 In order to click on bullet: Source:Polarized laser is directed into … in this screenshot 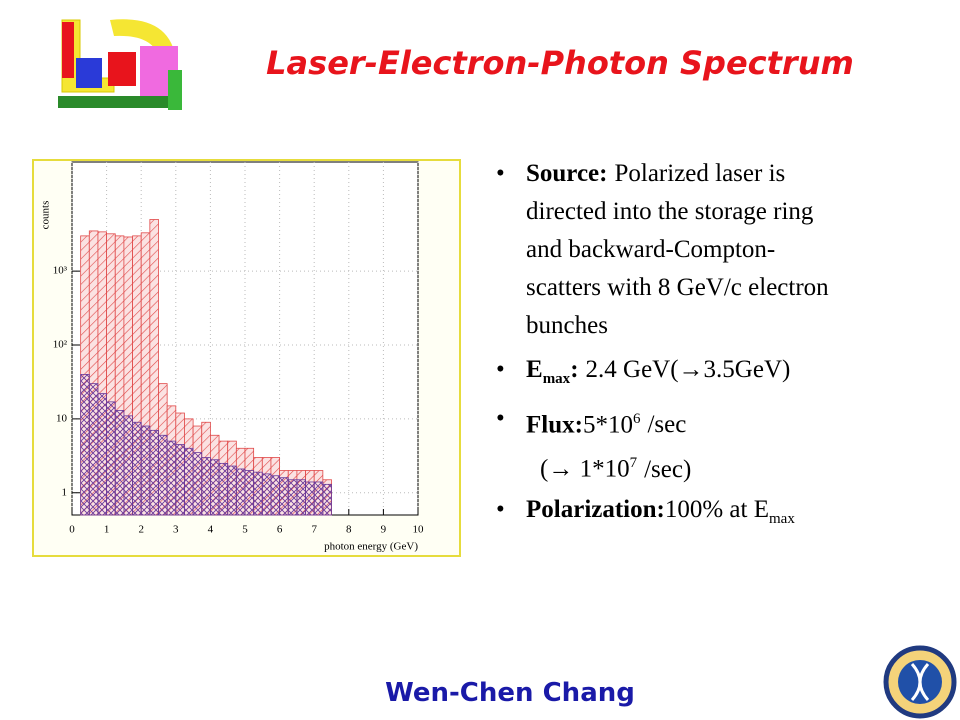, I will do `click(671, 250)`.